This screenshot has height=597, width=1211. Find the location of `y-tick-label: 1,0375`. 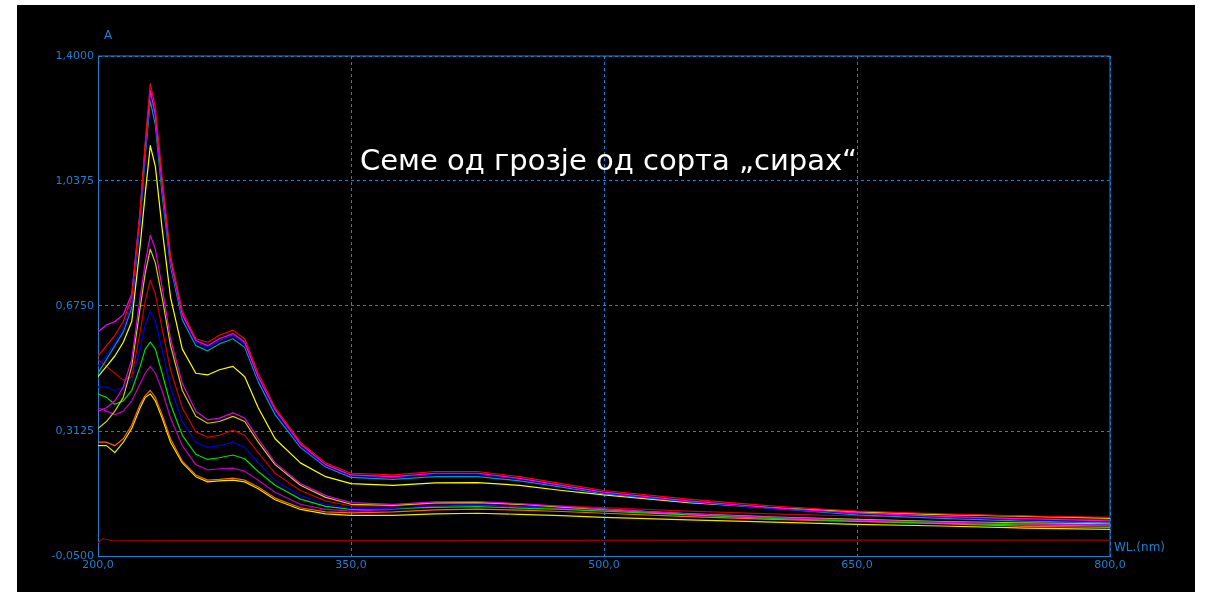

y-tick-label: 1,0375 is located at coordinates (74, 180).